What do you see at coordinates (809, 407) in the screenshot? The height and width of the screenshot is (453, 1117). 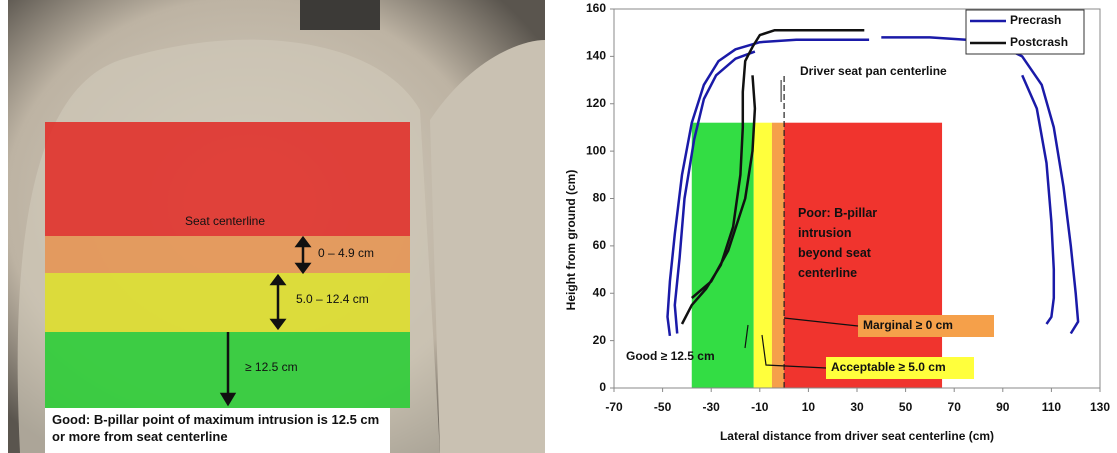 I see `x-tick-label: 10` at bounding box center [809, 407].